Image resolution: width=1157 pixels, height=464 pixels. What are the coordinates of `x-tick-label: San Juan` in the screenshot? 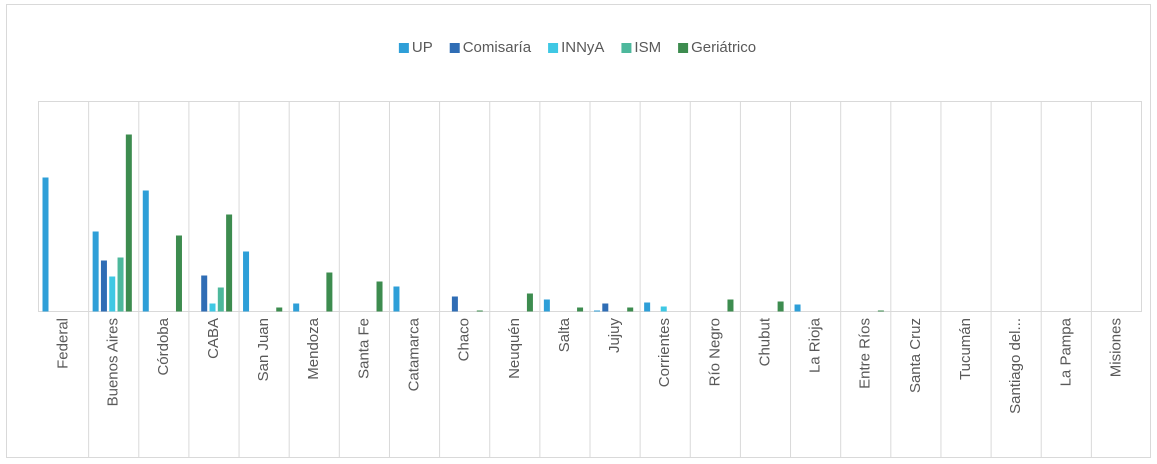 It's located at (263, 349).